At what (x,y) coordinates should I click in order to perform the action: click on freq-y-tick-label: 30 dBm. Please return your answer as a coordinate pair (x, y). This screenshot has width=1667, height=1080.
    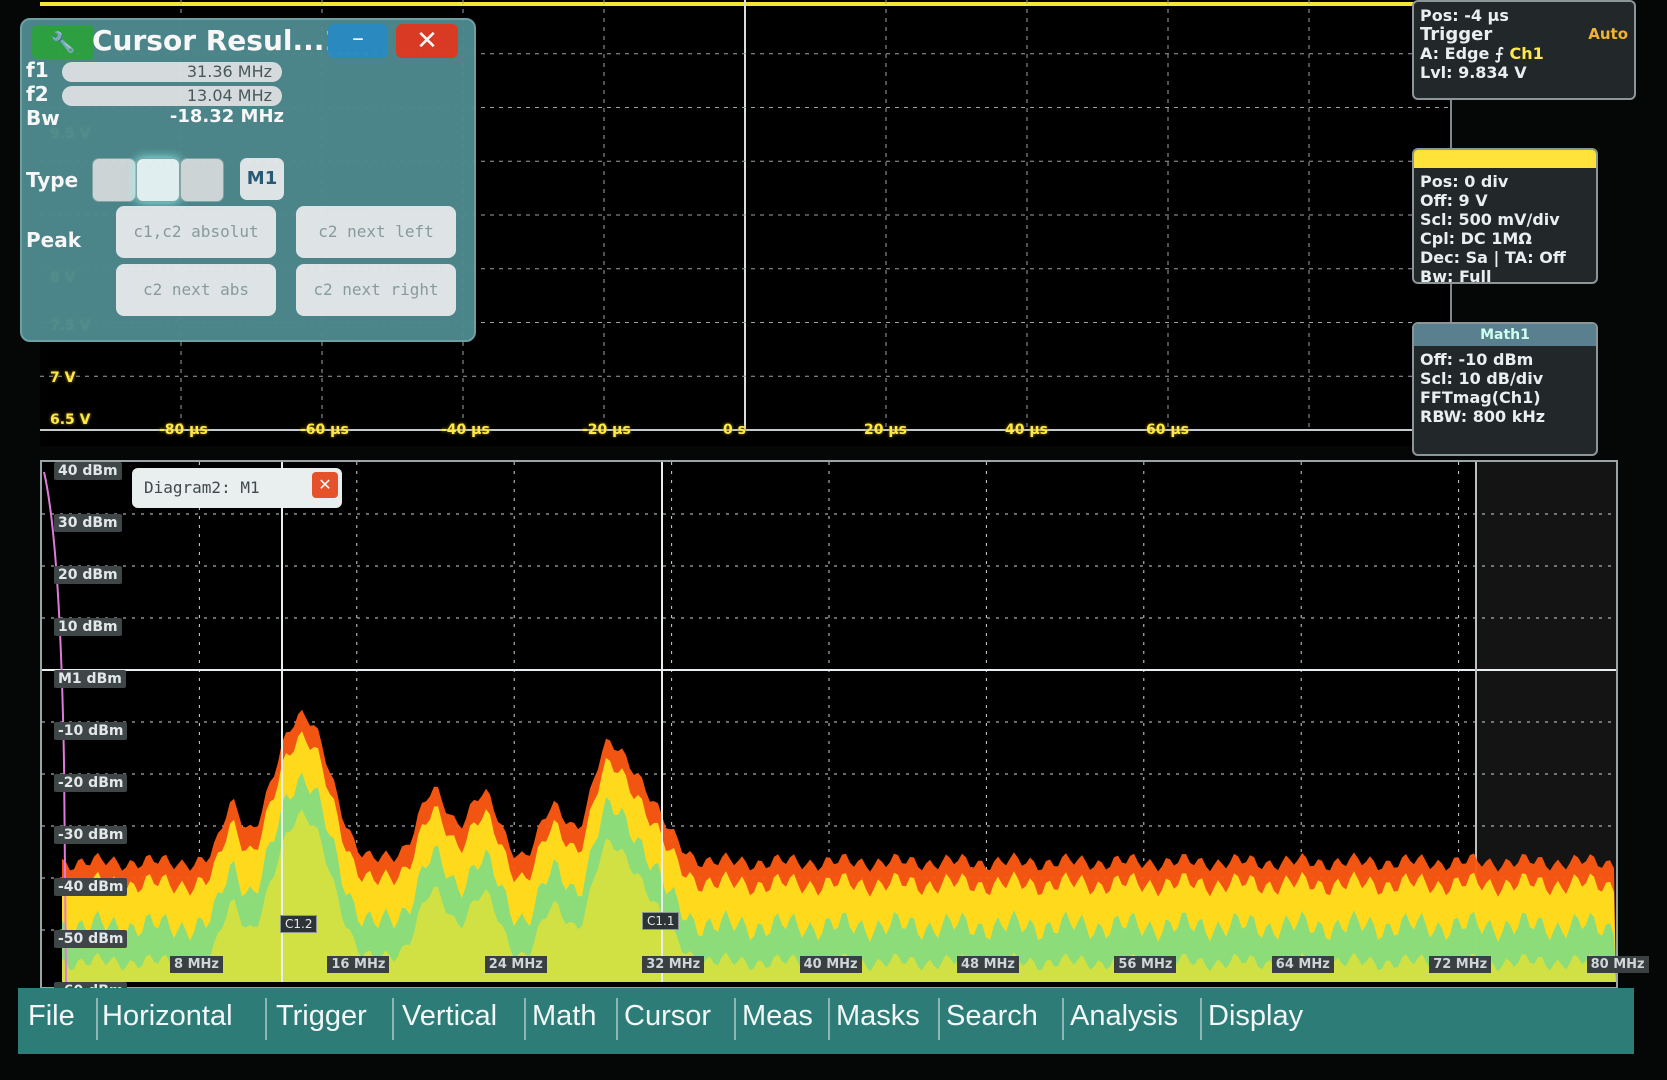
    Looking at the image, I should click on (88, 523).